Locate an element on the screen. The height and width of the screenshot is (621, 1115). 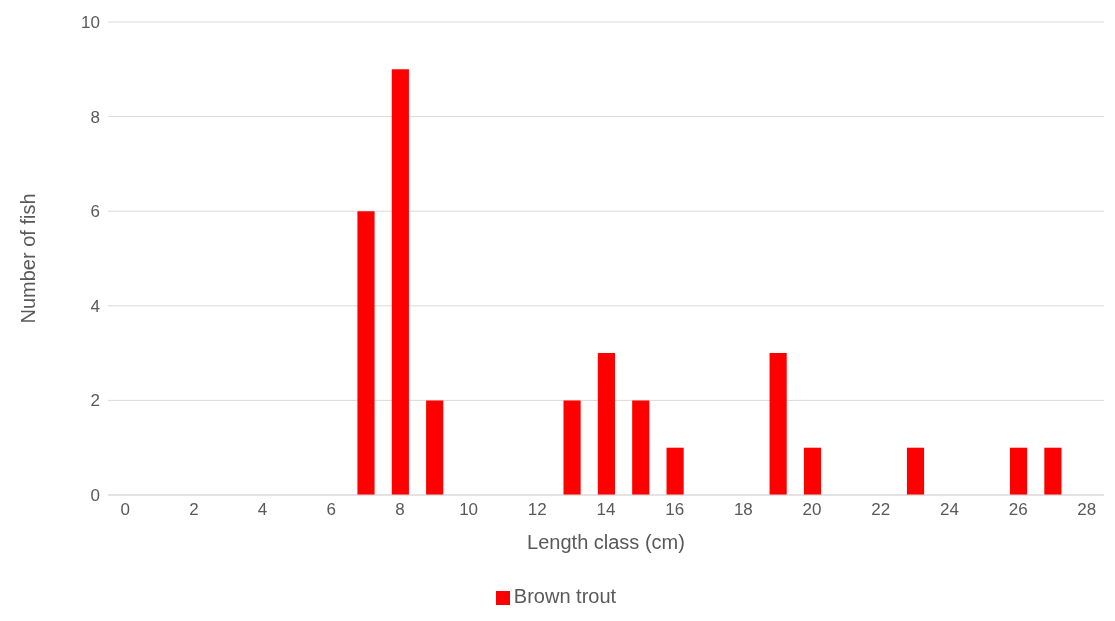
legend-label: Brown trout is located at coordinates (565, 596).